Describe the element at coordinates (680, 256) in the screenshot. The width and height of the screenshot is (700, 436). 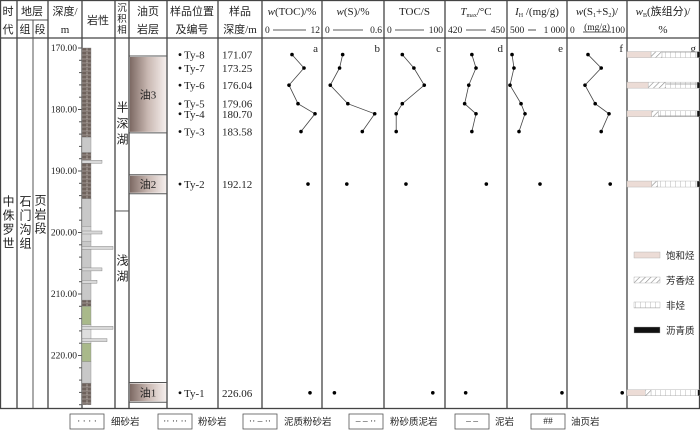
I see `legend-label: 饱和烃` at that location.